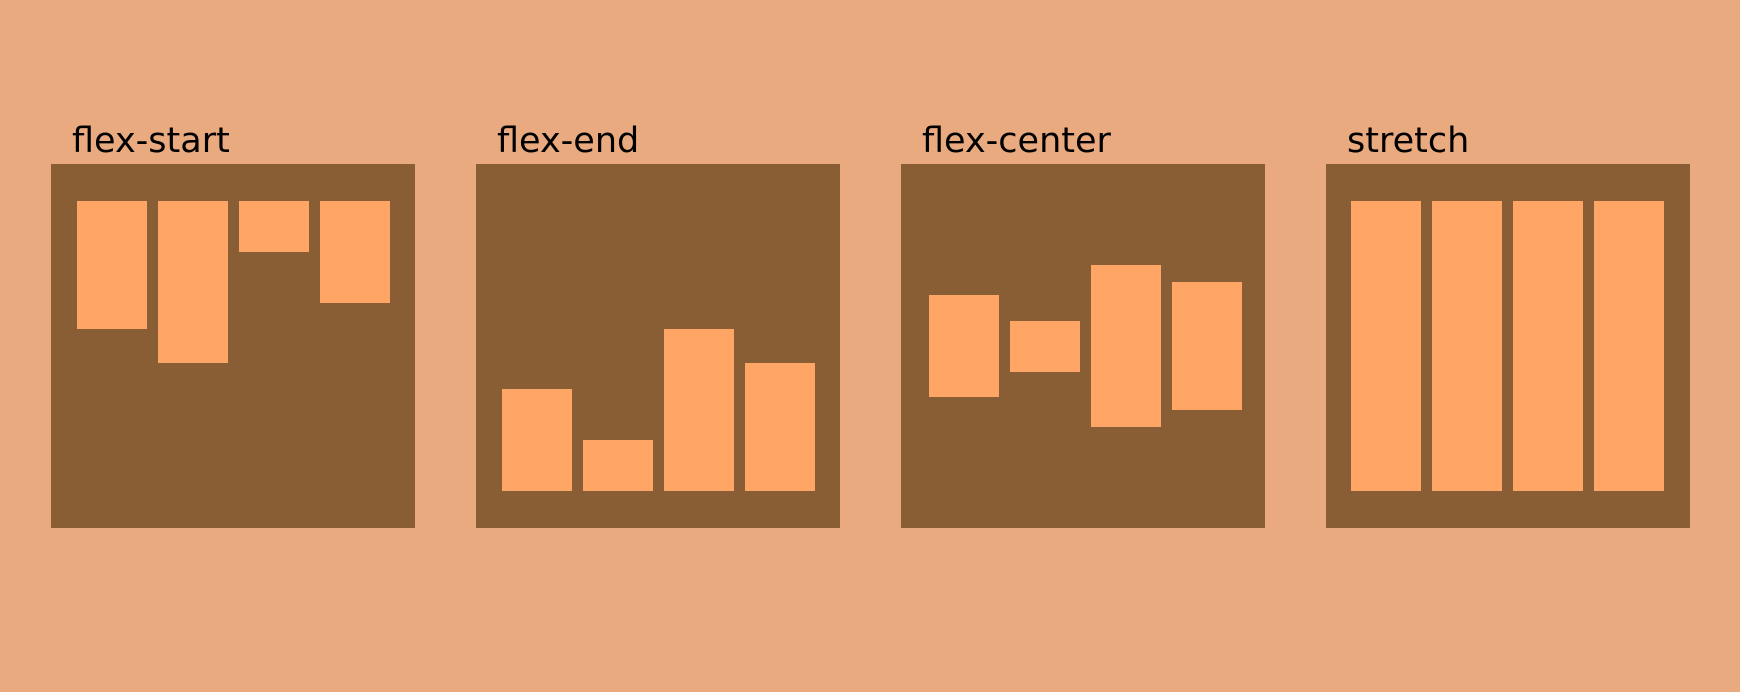  I want to click on panel-flex-center: flex-center, so click(1083, 323).